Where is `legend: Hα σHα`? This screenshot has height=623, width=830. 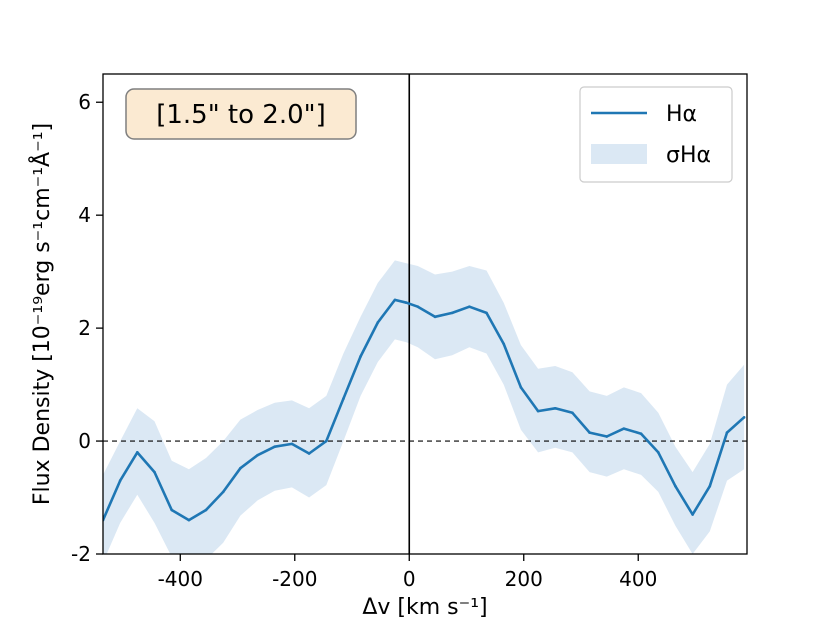
legend: Hα σHα is located at coordinates (656, 134).